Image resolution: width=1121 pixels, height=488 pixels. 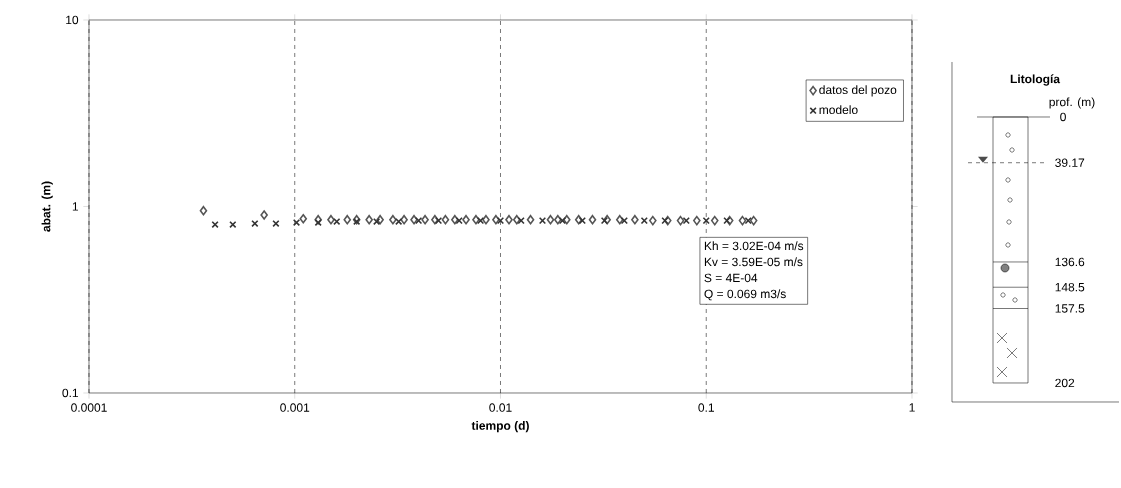 I want to click on annotation: Kh = 3.02E-04 m/s, so click(x=754, y=246).